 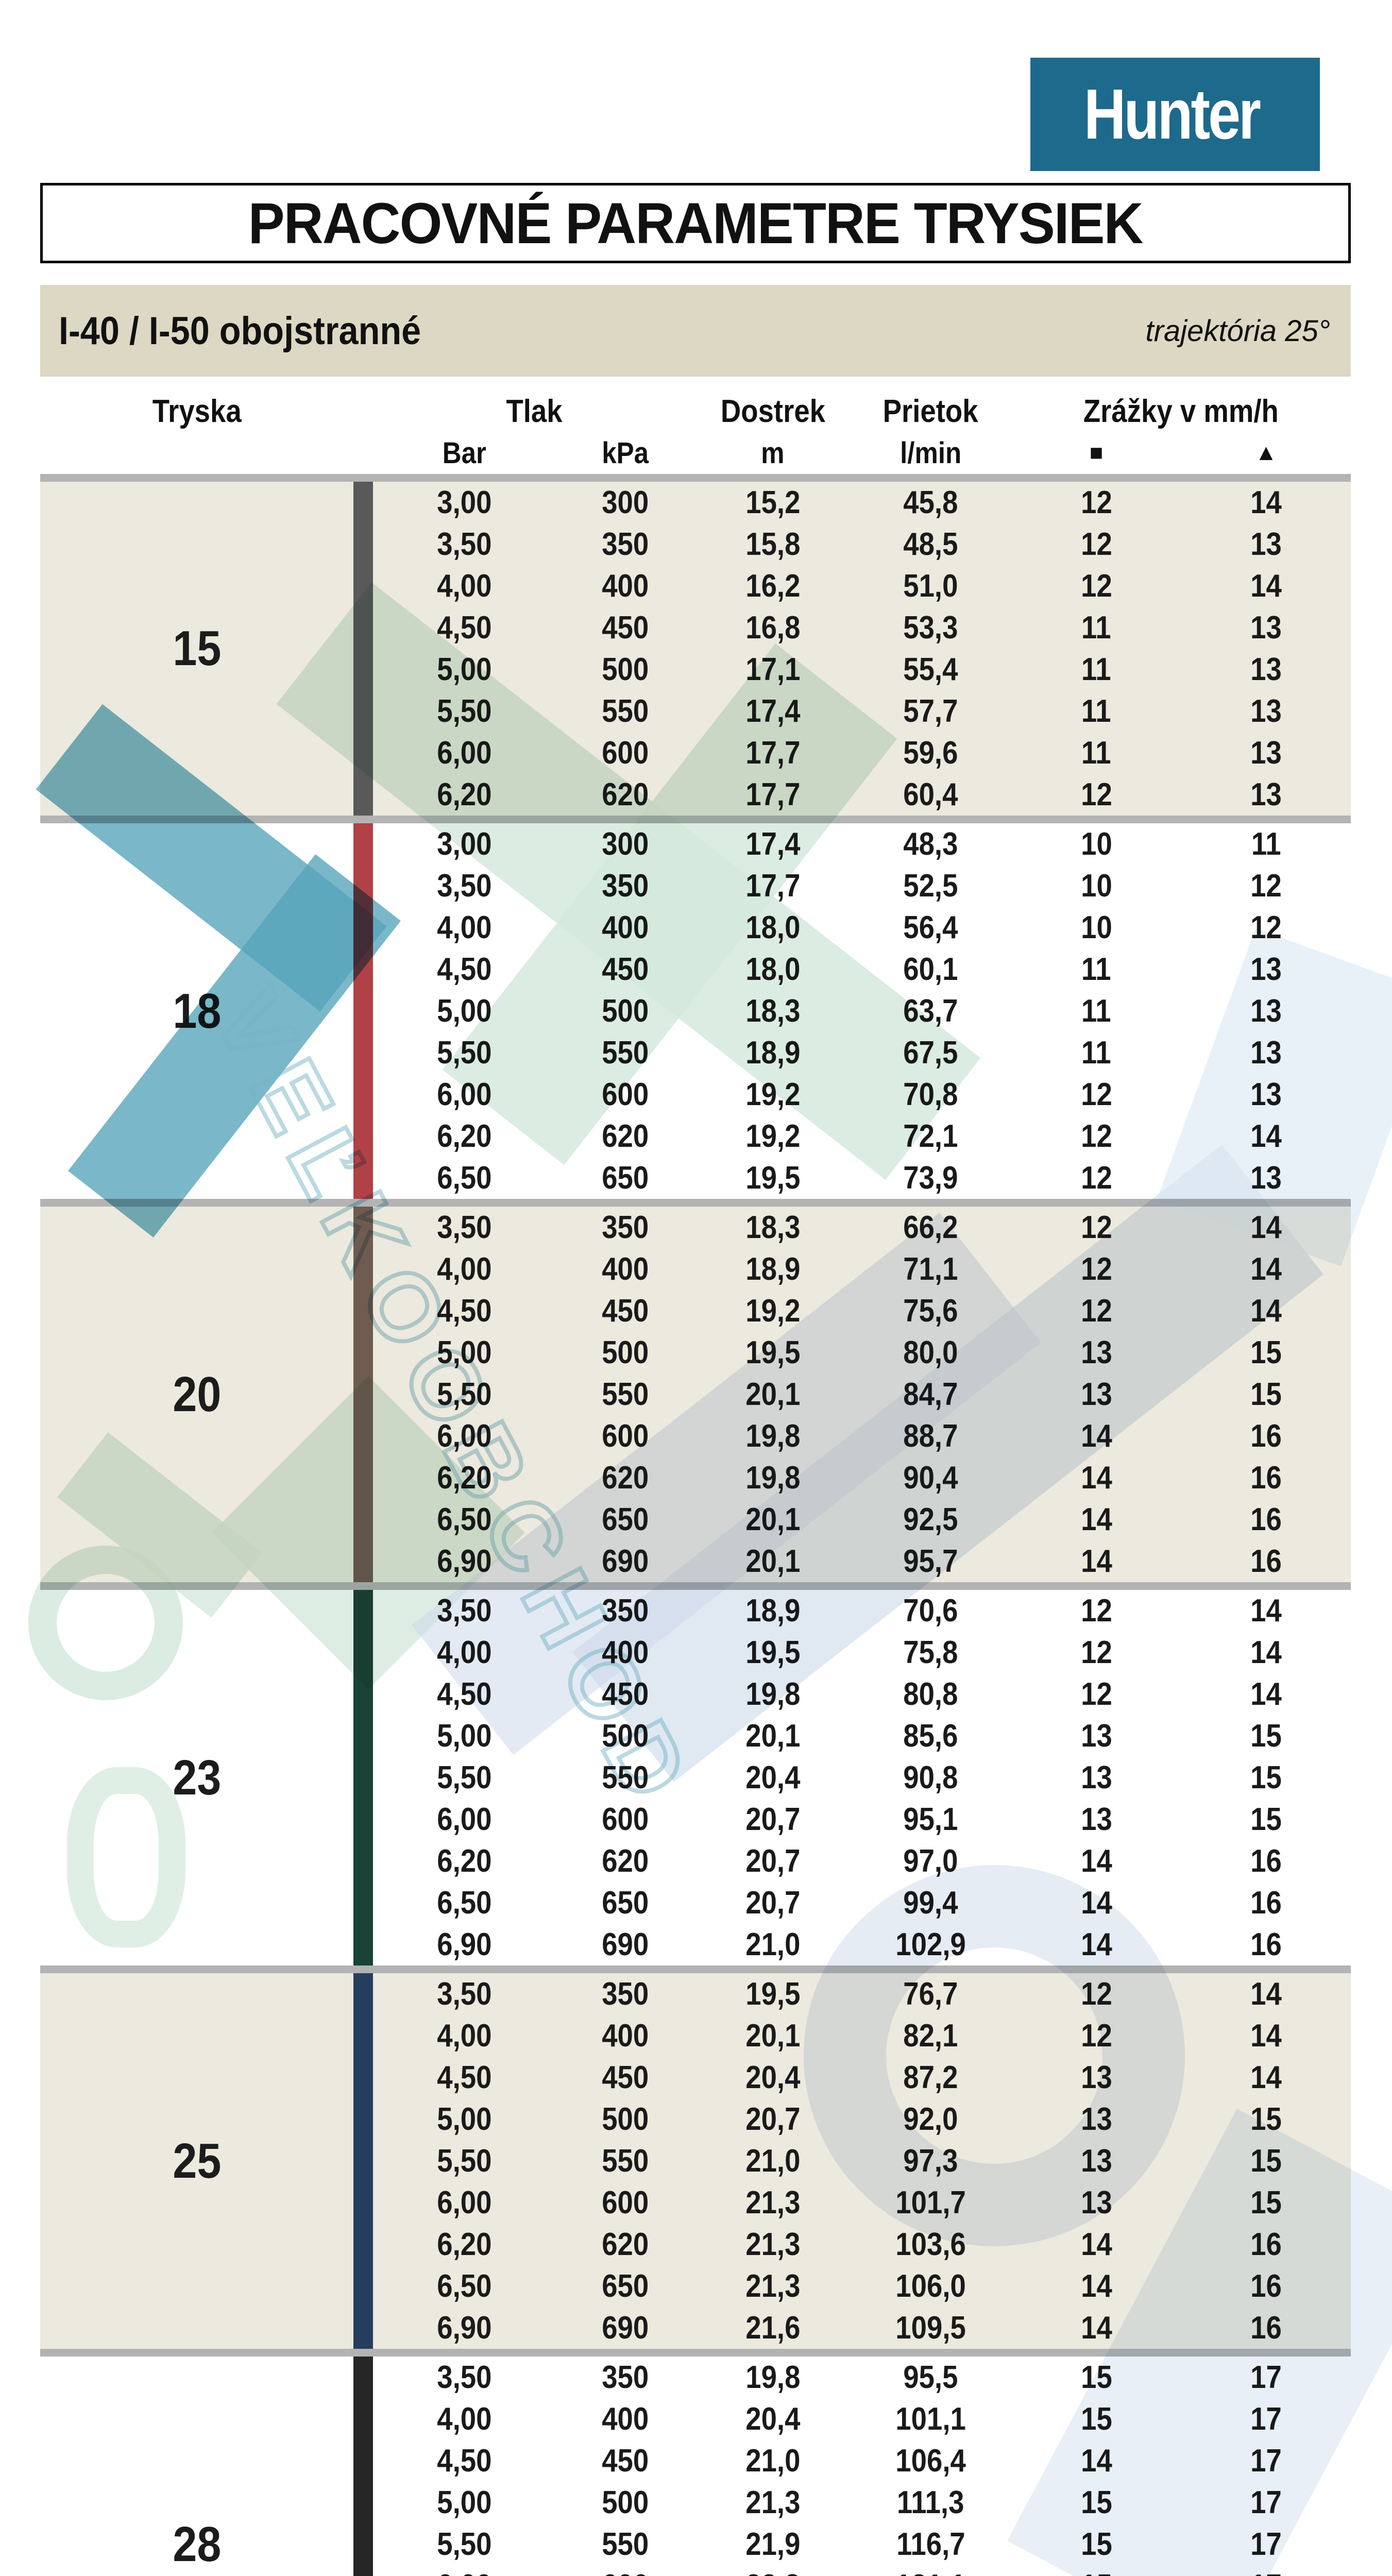 What do you see at coordinates (930, 2161) in the screenshot?
I see `table-cell: 97,3` at bounding box center [930, 2161].